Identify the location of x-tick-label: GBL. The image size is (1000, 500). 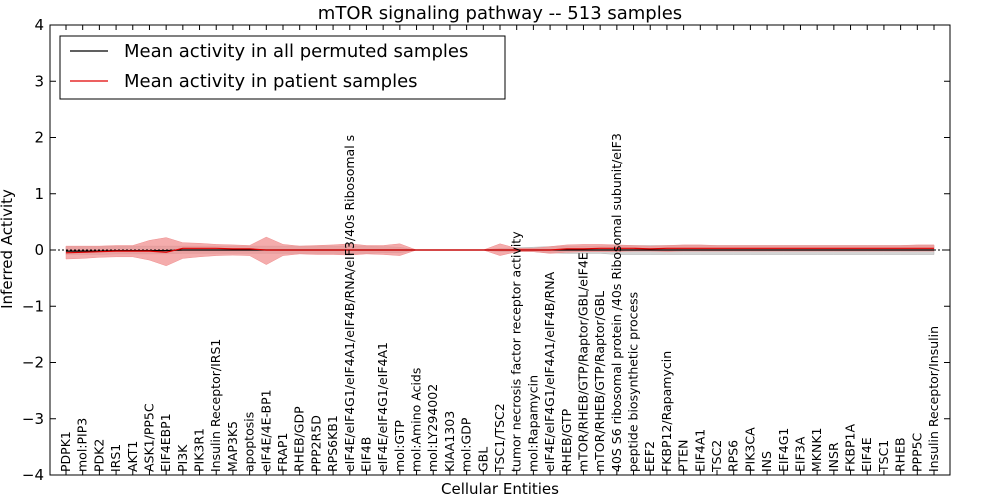
(482, 459).